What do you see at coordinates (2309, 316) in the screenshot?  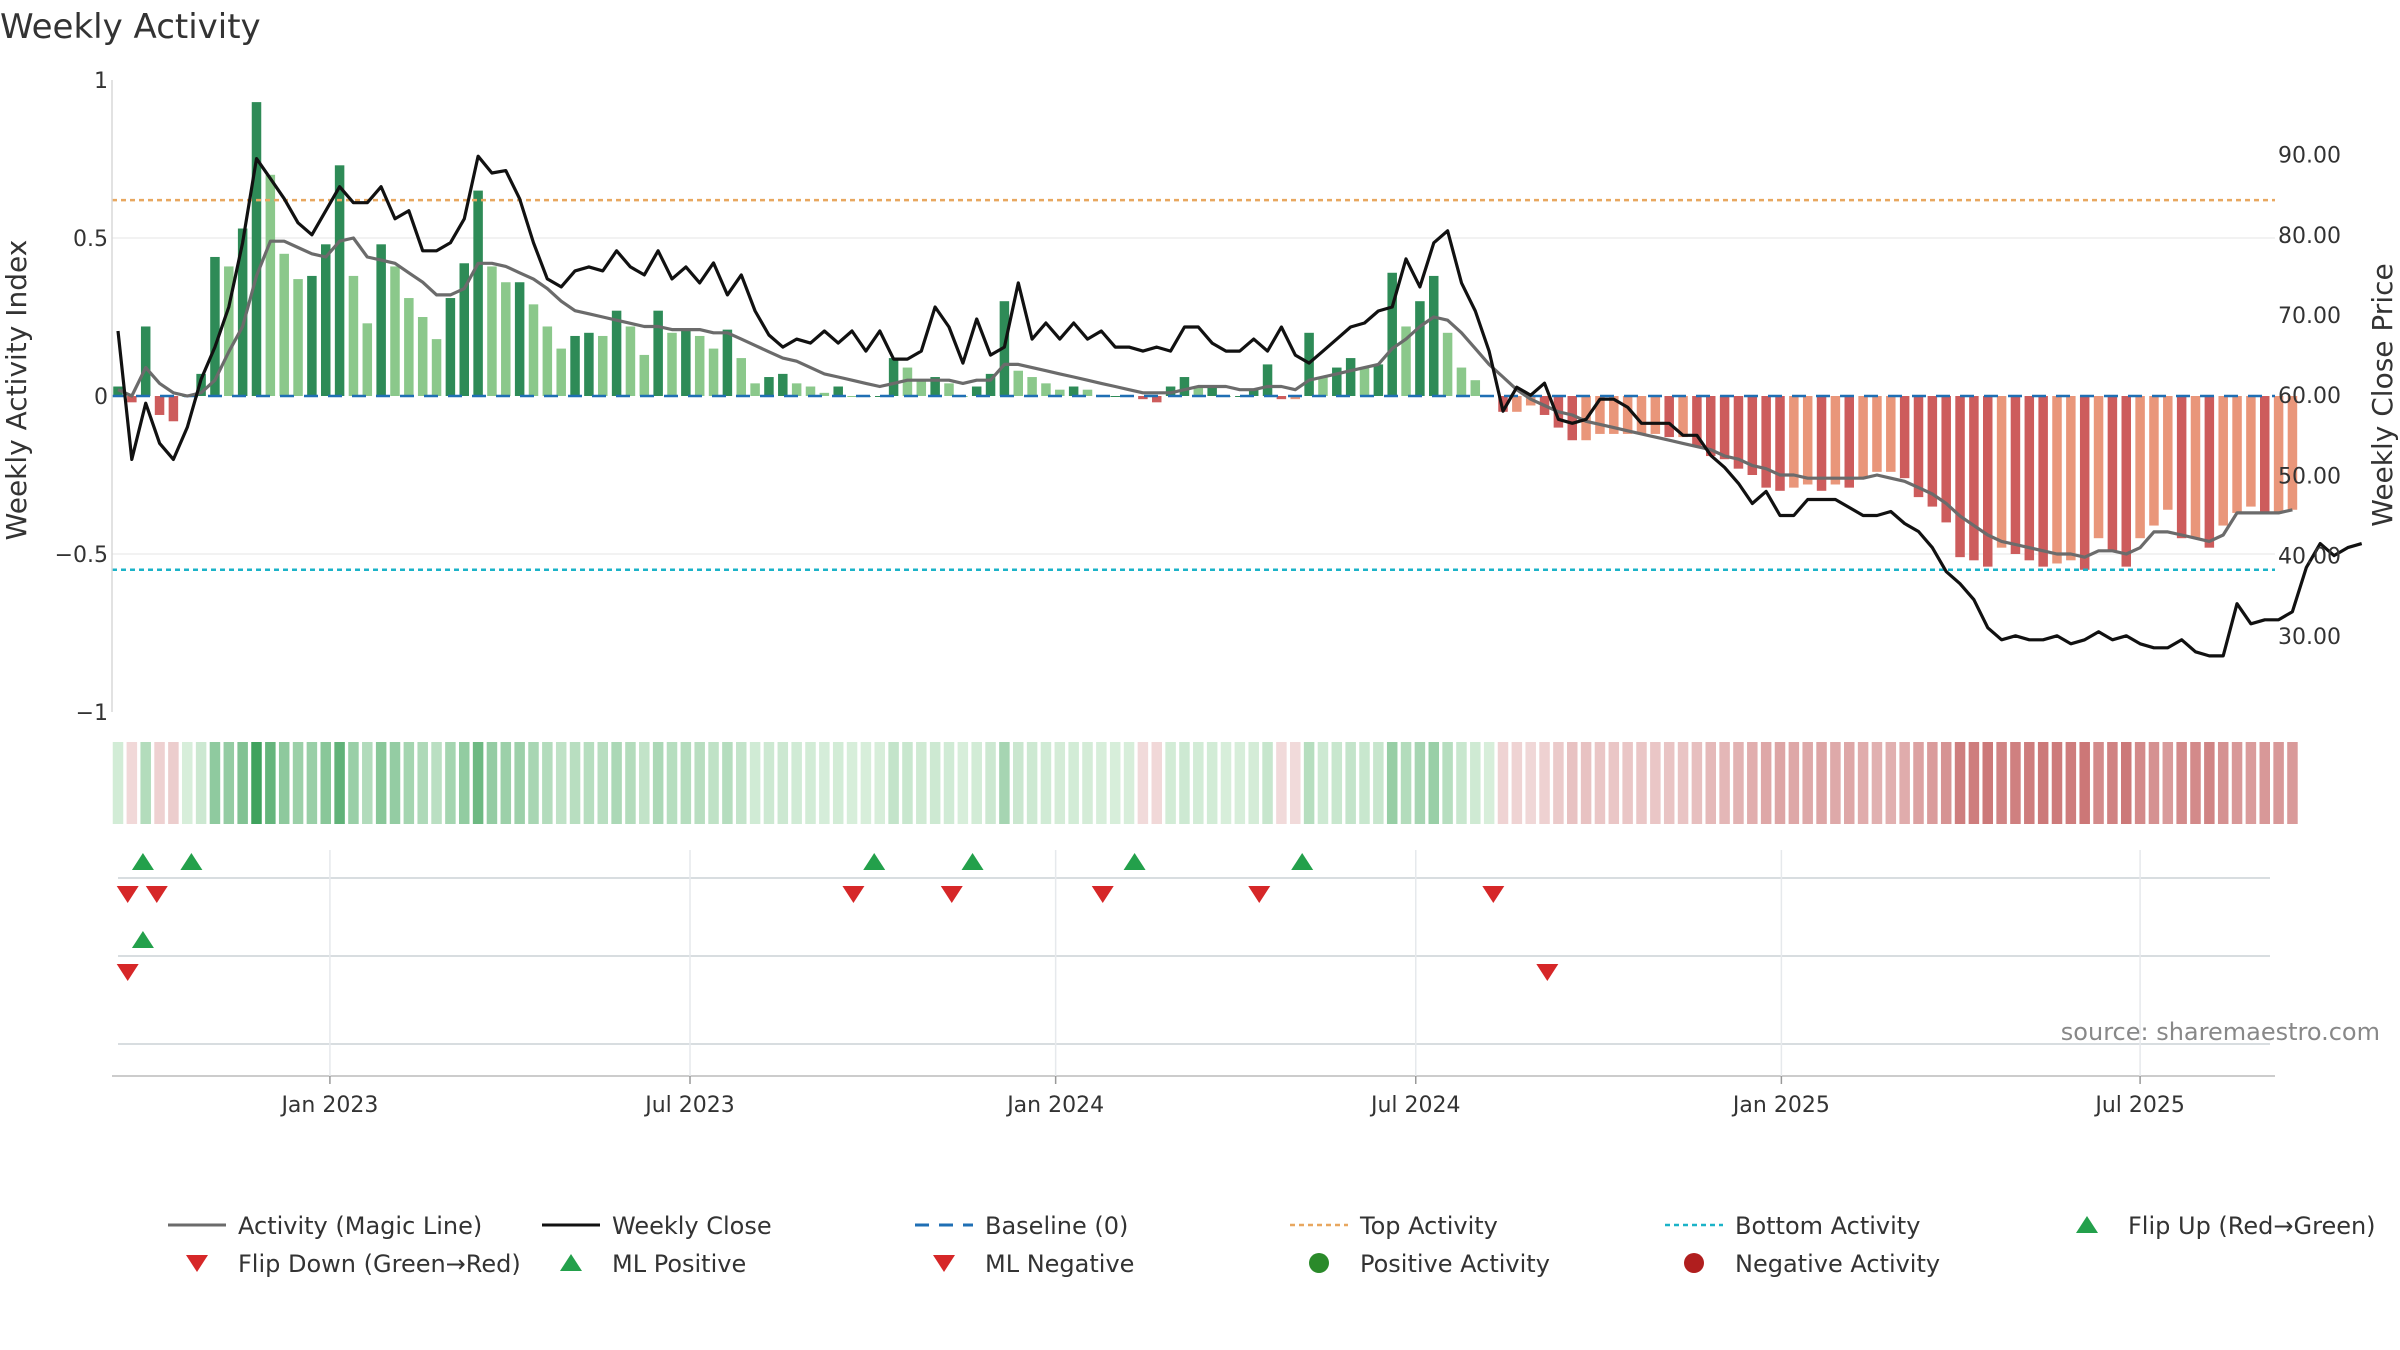 I see `right-tick-label: 70.00` at bounding box center [2309, 316].